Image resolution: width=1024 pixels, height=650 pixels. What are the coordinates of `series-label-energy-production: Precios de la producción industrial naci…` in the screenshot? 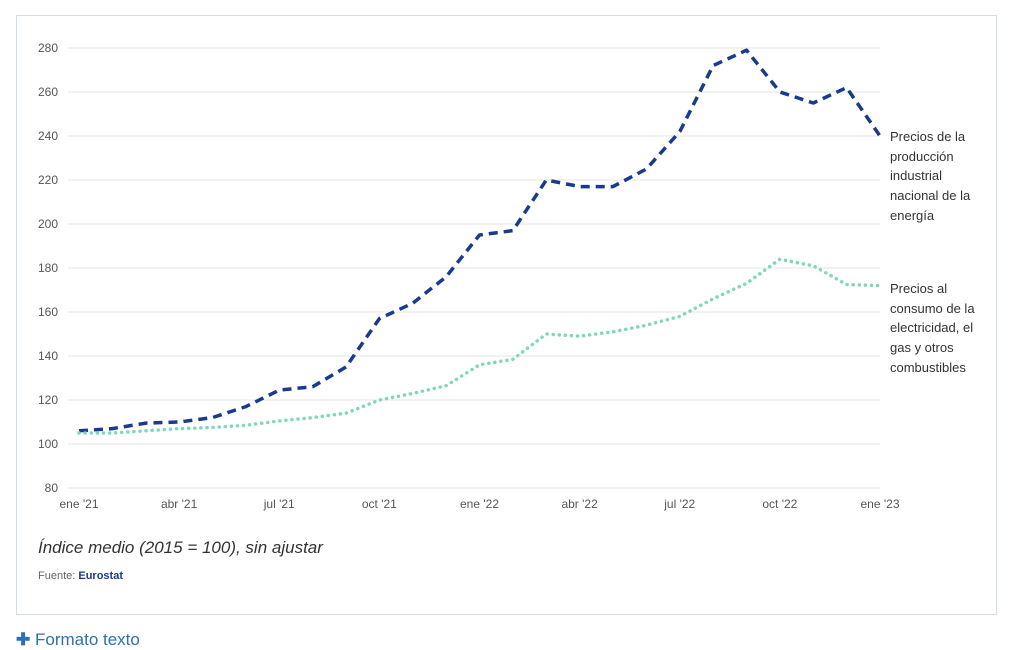 It's located at (930, 176).